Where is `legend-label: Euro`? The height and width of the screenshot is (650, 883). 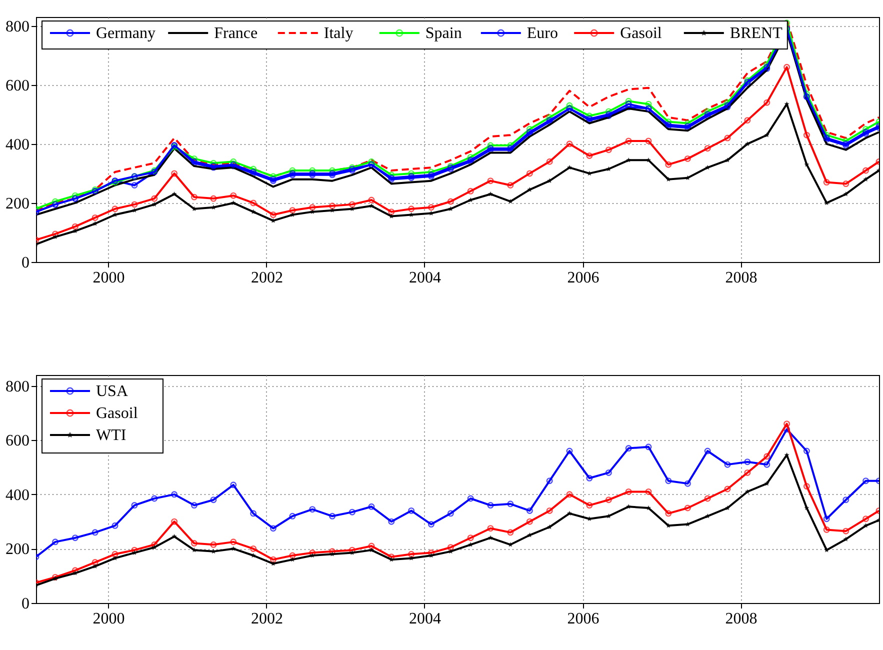 legend-label: Euro is located at coordinates (542, 33).